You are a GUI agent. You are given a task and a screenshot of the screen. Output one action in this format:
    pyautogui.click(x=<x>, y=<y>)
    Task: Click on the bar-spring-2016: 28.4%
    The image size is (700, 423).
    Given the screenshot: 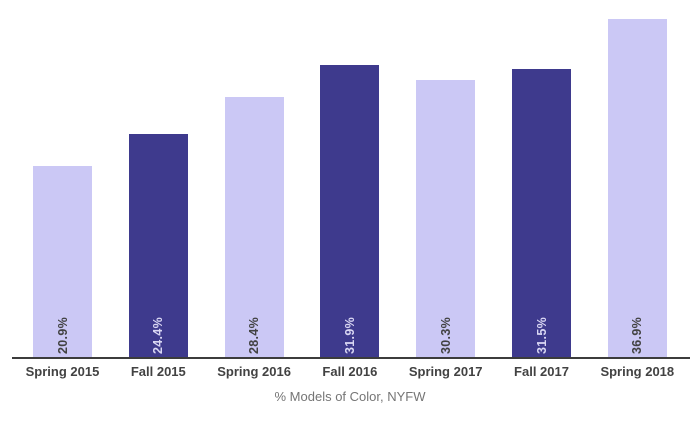 What is the action you would take?
    pyautogui.click(x=254, y=227)
    